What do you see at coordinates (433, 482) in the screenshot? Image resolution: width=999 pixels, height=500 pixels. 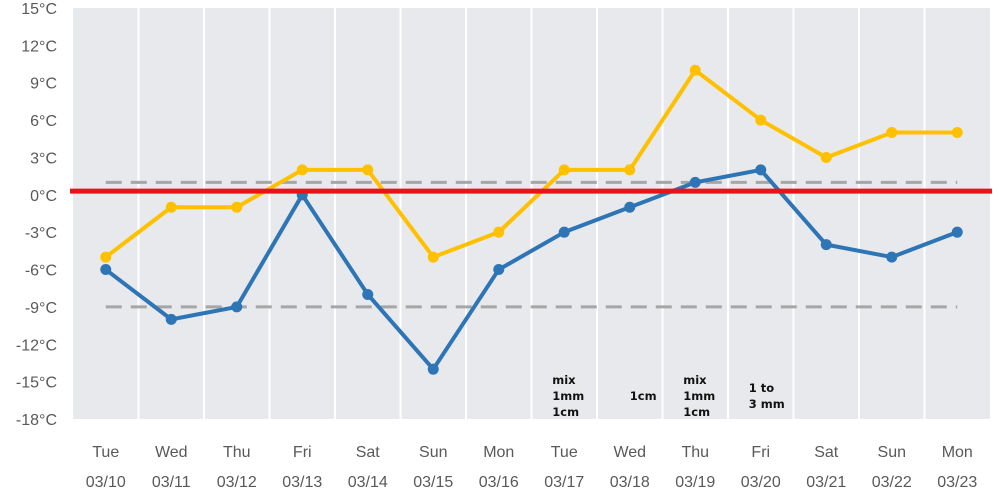 I see `x-tick-label-date: 03/15` at bounding box center [433, 482].